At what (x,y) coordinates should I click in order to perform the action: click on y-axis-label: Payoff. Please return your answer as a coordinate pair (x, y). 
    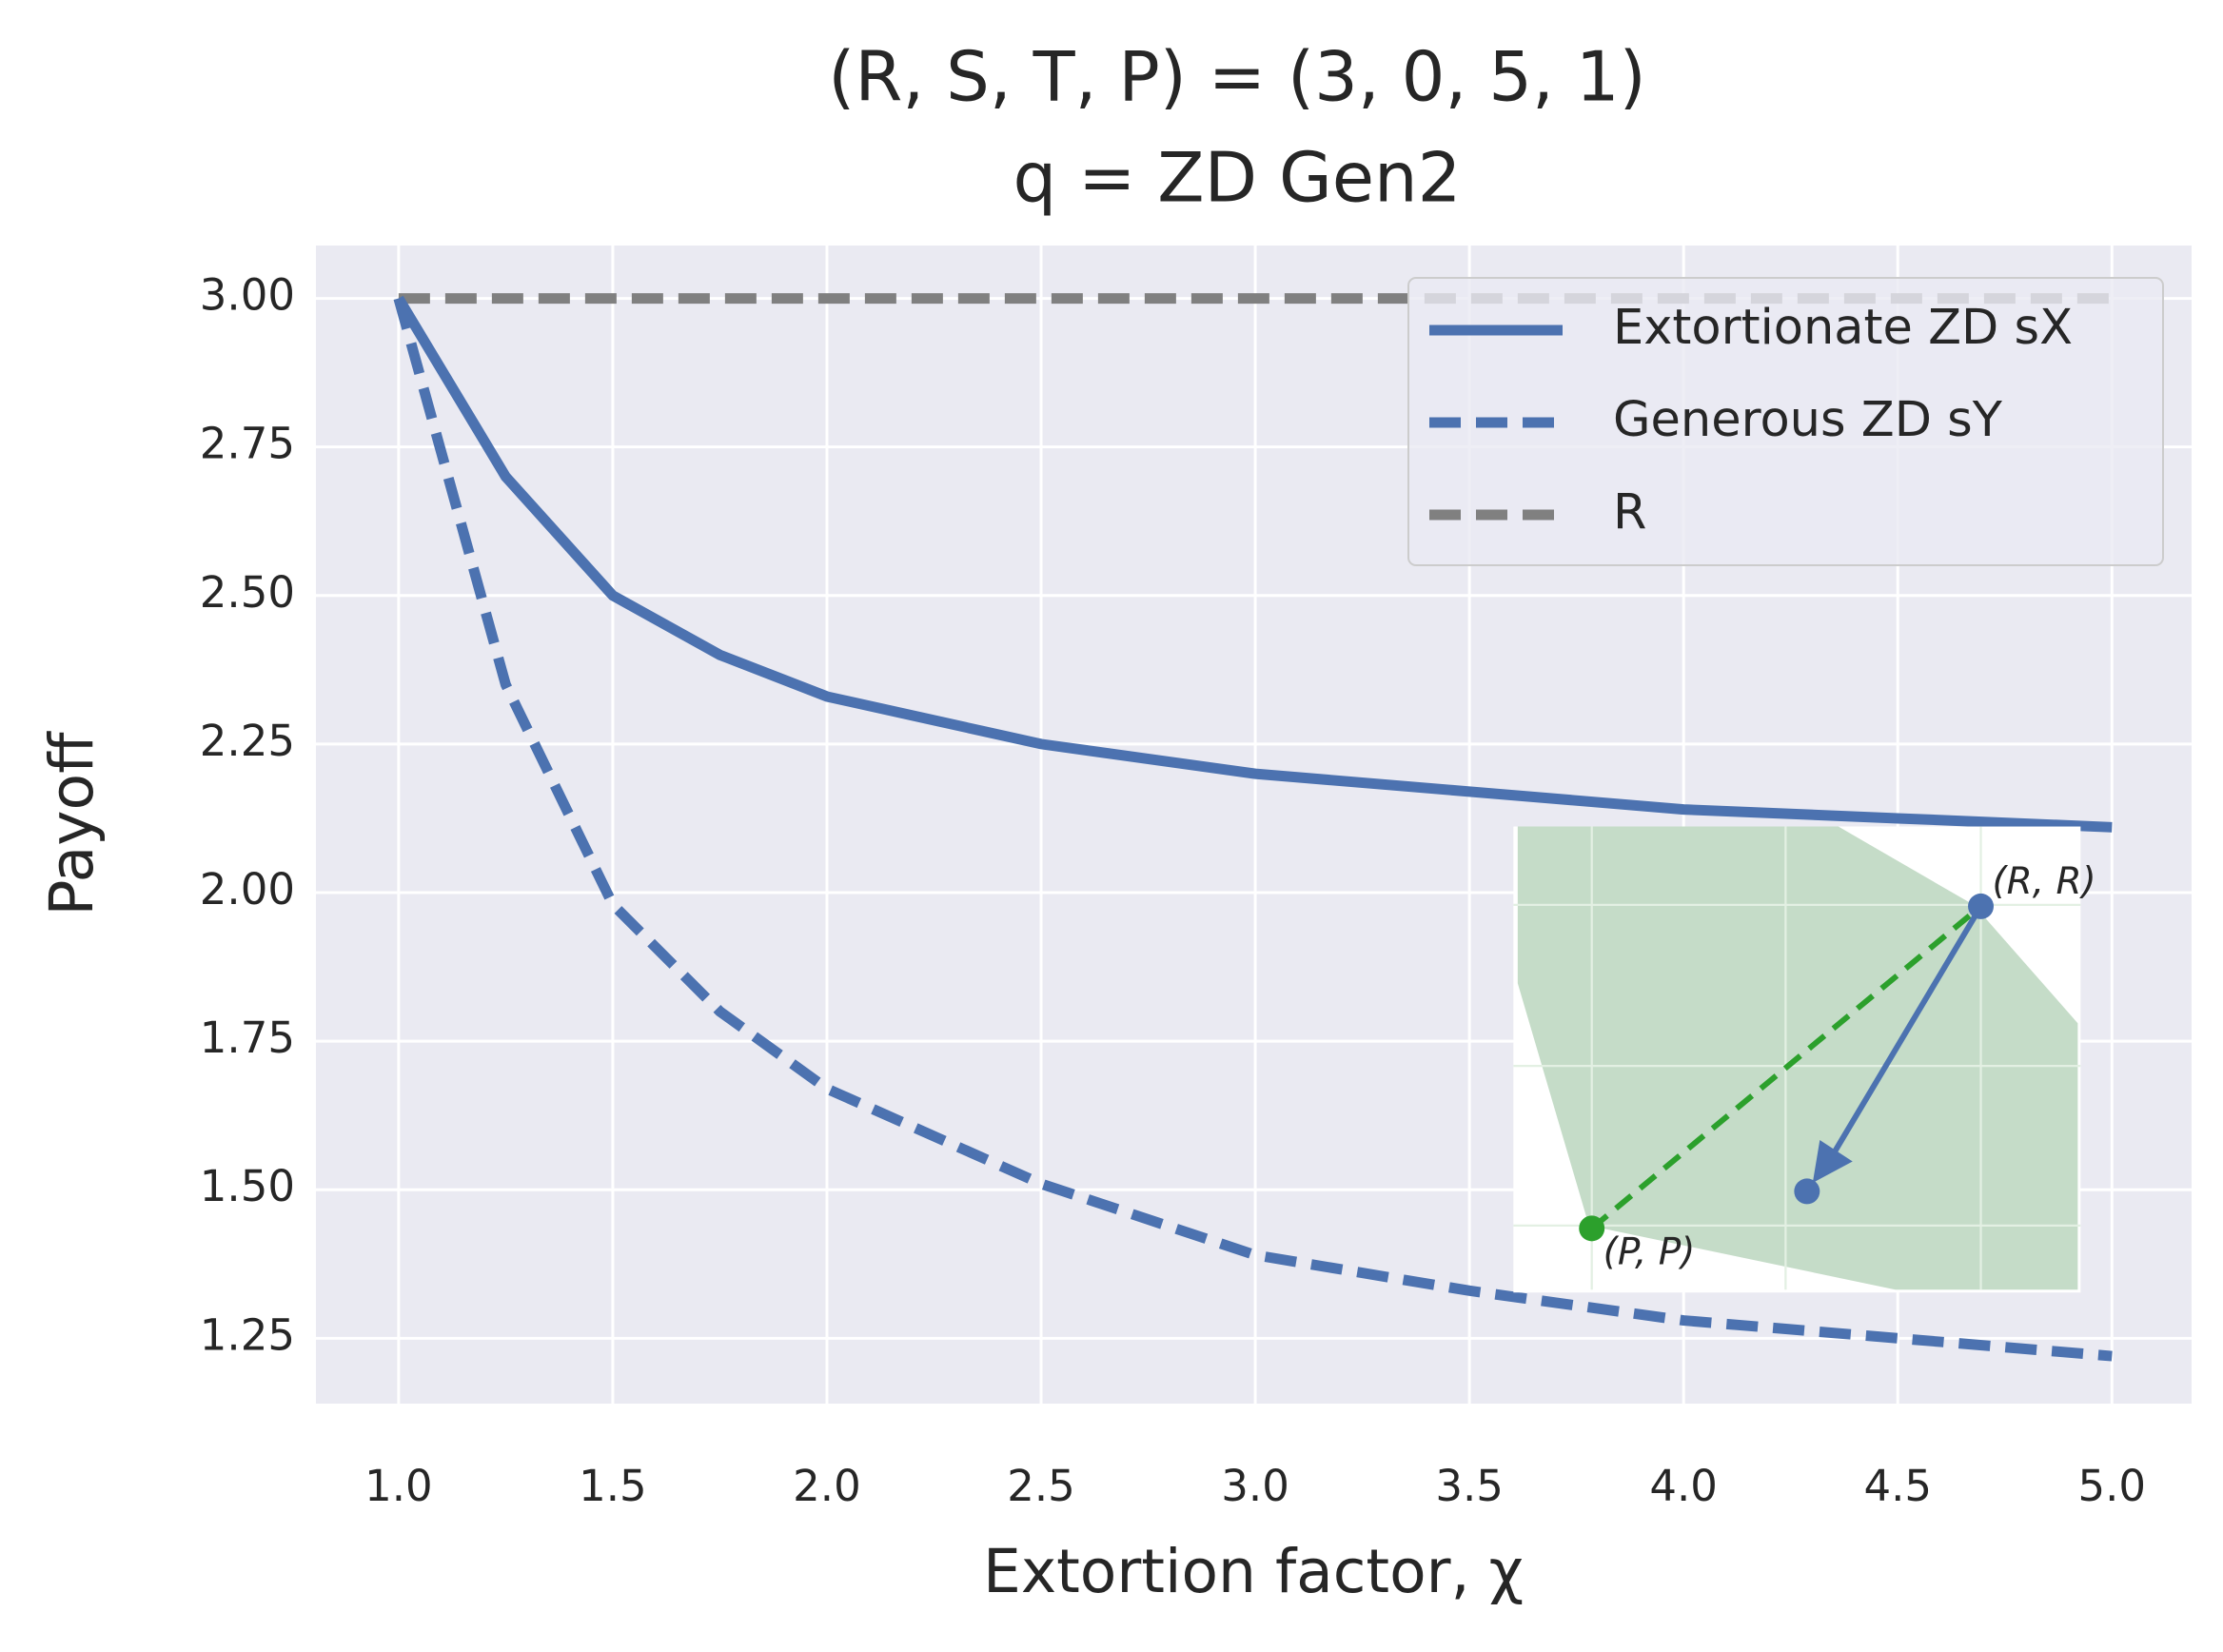
    Looking at the image, I should click on (72, 824).